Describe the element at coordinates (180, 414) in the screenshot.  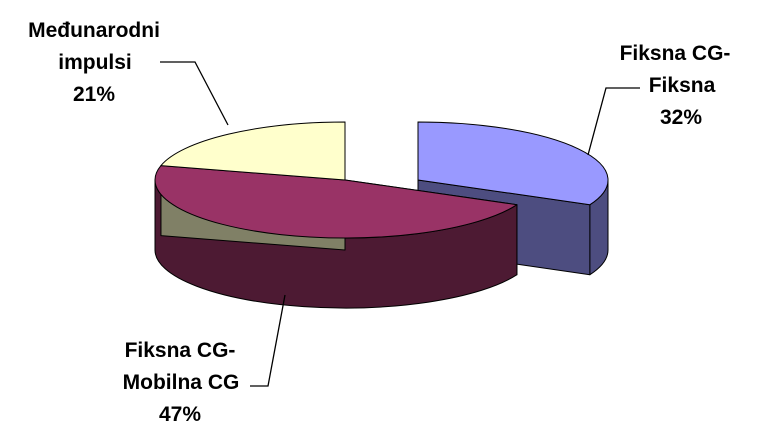
I see `slice-percent: 47%` at that location.